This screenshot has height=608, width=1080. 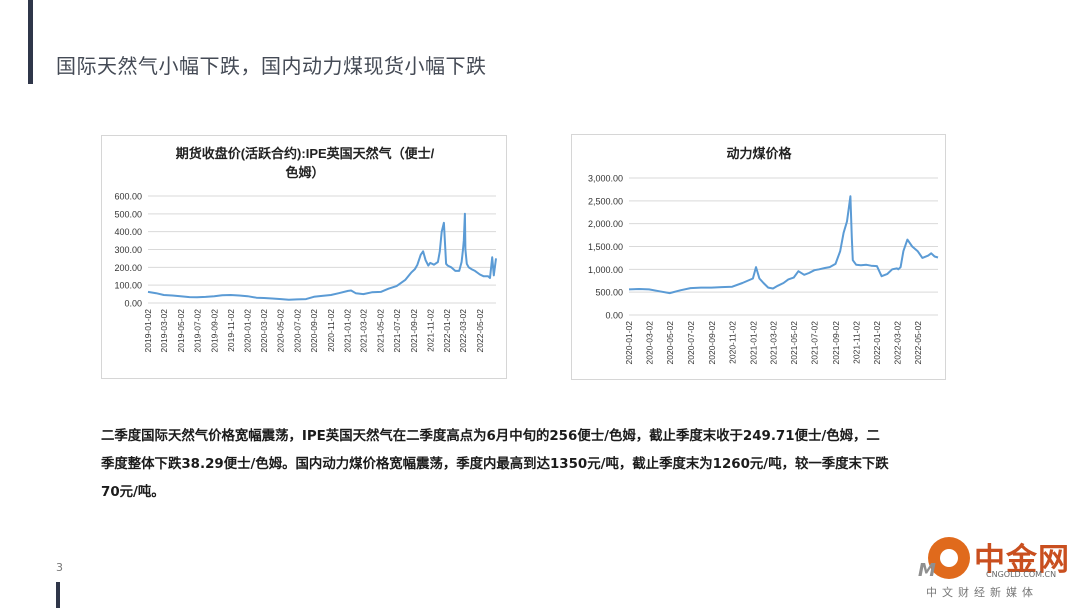 What do you see at coordinates (605, 179) in the screenshot?
I see `coal-y-tick-label: 3,000.00` at bounding box center [605, 179].